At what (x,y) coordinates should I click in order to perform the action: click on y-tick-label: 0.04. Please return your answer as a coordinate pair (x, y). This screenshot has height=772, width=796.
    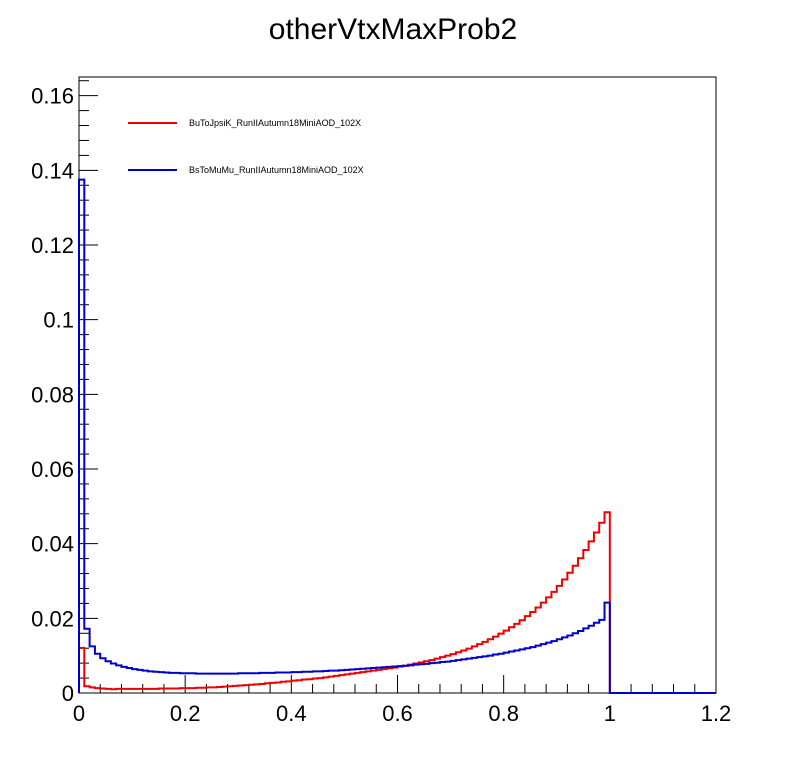
    Looking at the image, I should click on (52, 544).